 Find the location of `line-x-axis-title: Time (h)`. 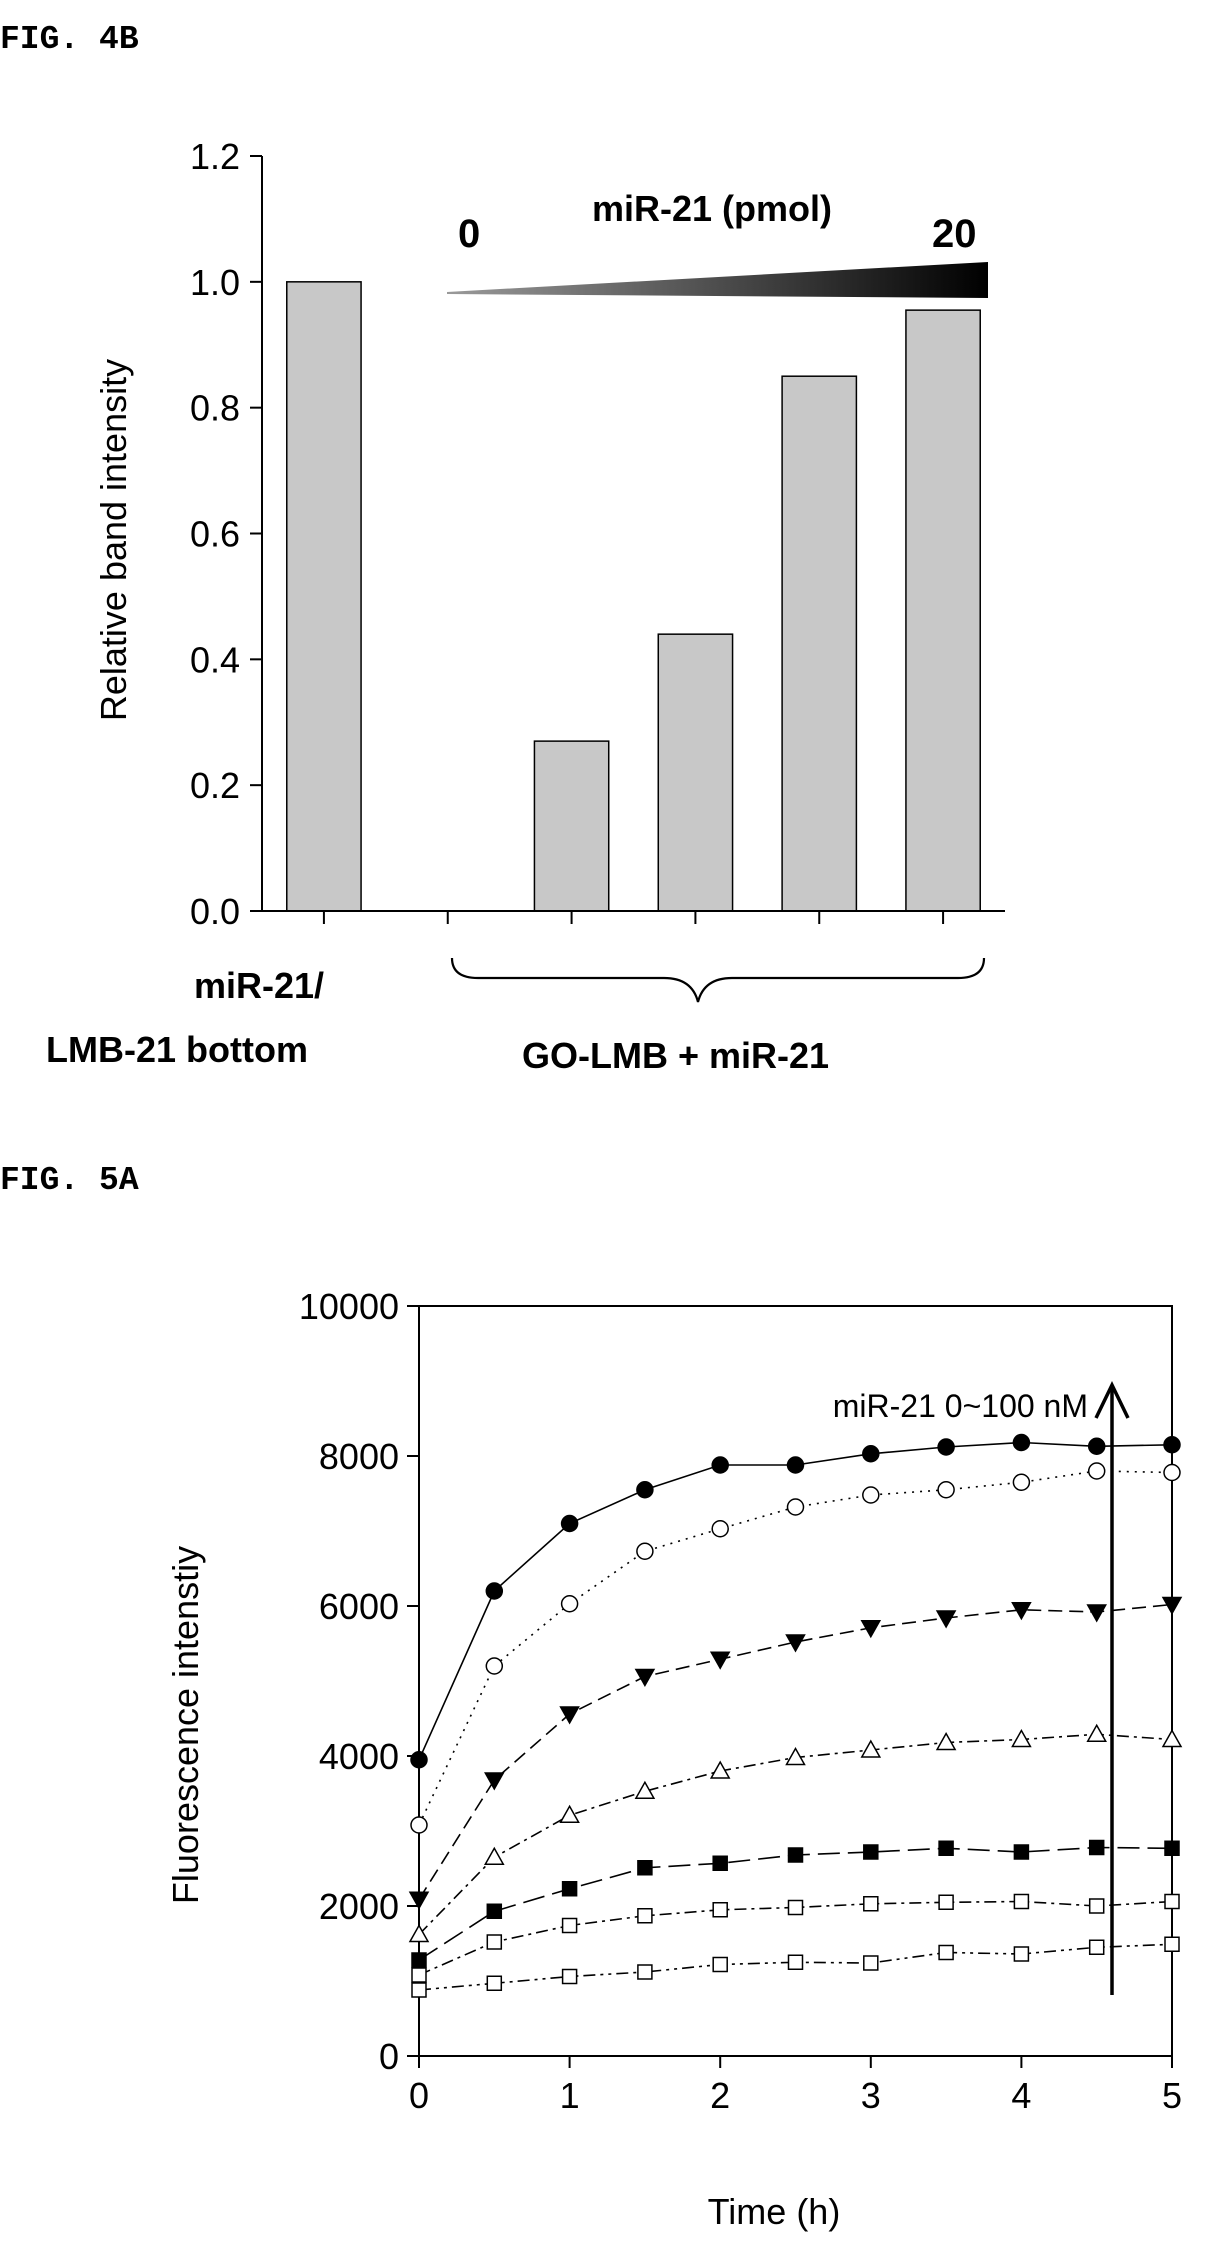

line-x-axis-title: Time (h) is located at coordinates (774, 2211).